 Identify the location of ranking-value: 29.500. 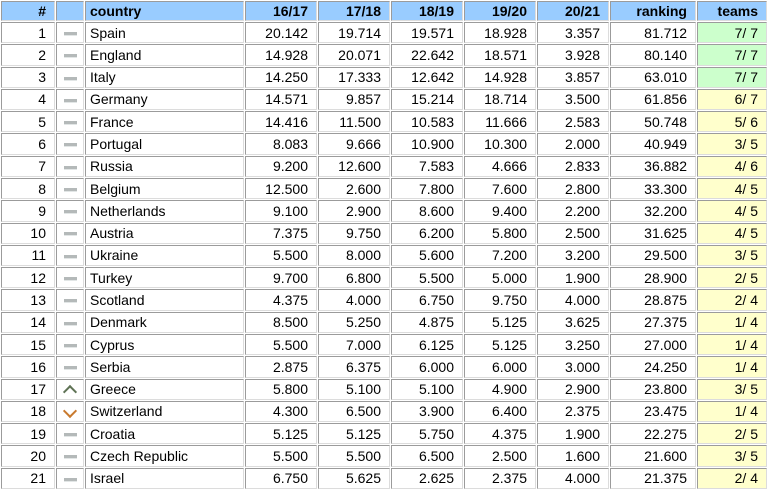
(653, 255).